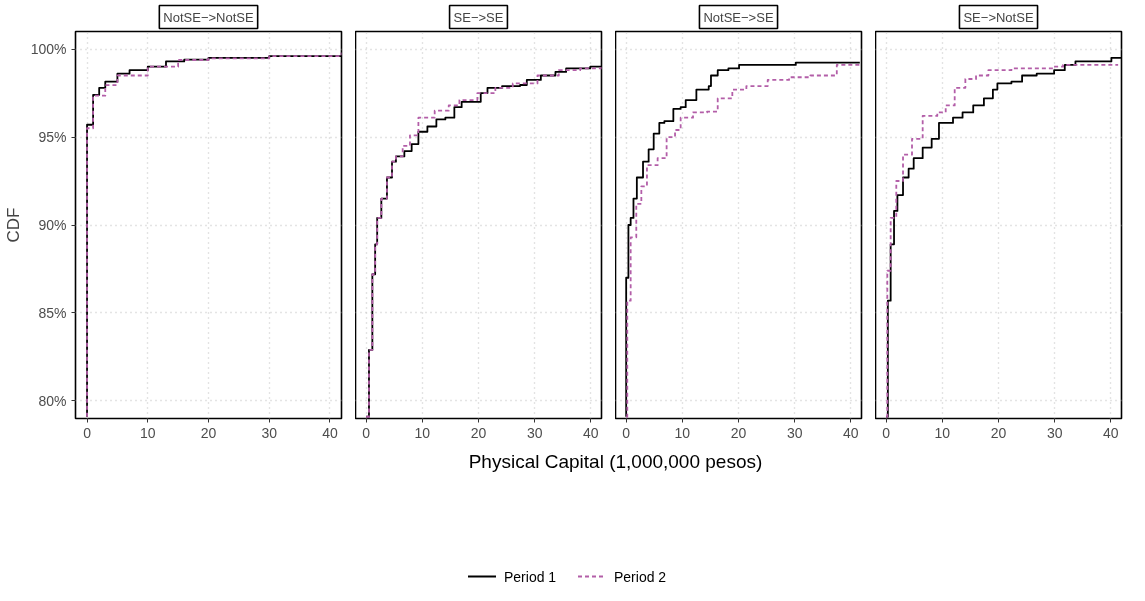 The width and height of the screenshot is (1145, 601). Describe the element at coordinates (530, 576) in the screenshot. I see `legend-label: Period 1` at that location.